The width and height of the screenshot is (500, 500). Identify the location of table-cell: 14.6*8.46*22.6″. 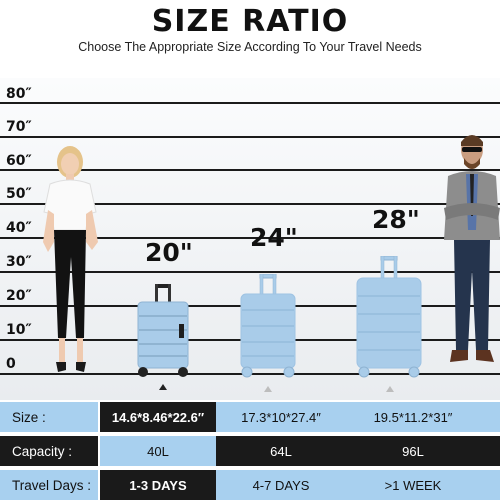
(158, 417).